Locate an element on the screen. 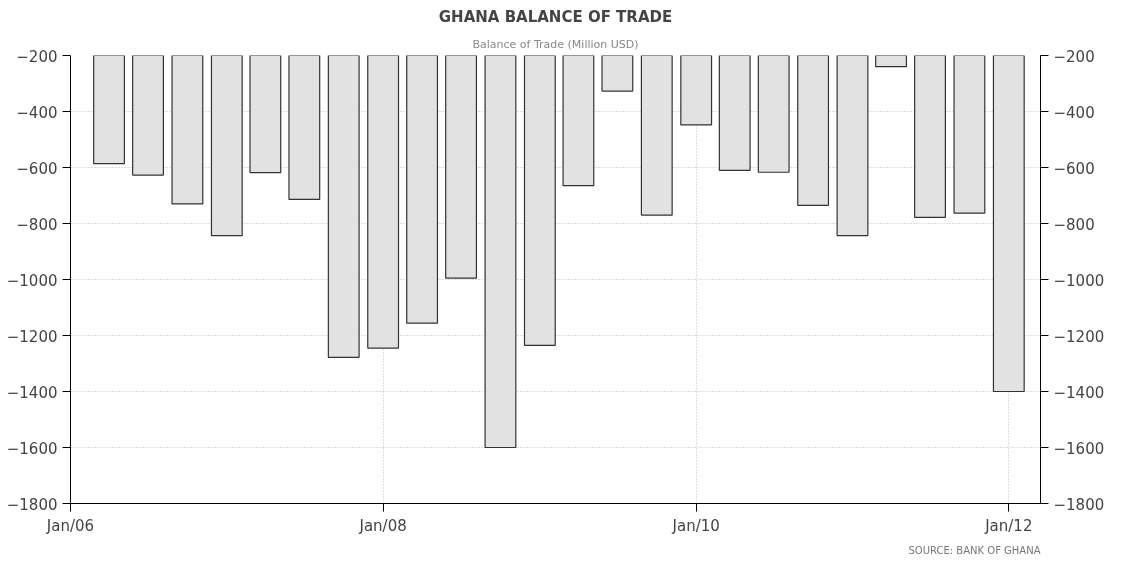 Image resolution: width=1131 pixels, height=566 pixels. y2-tick-label: −1000 is located at coordinates (1079, 280).